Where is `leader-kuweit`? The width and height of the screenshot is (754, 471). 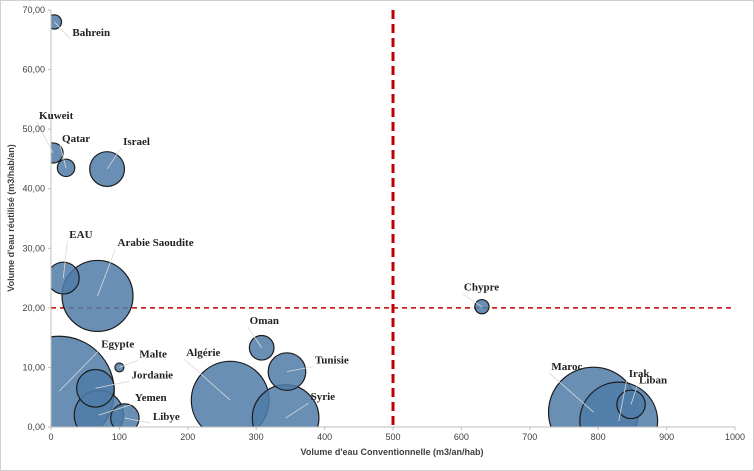
leader-kuweit is located at coordinates (45, 137).